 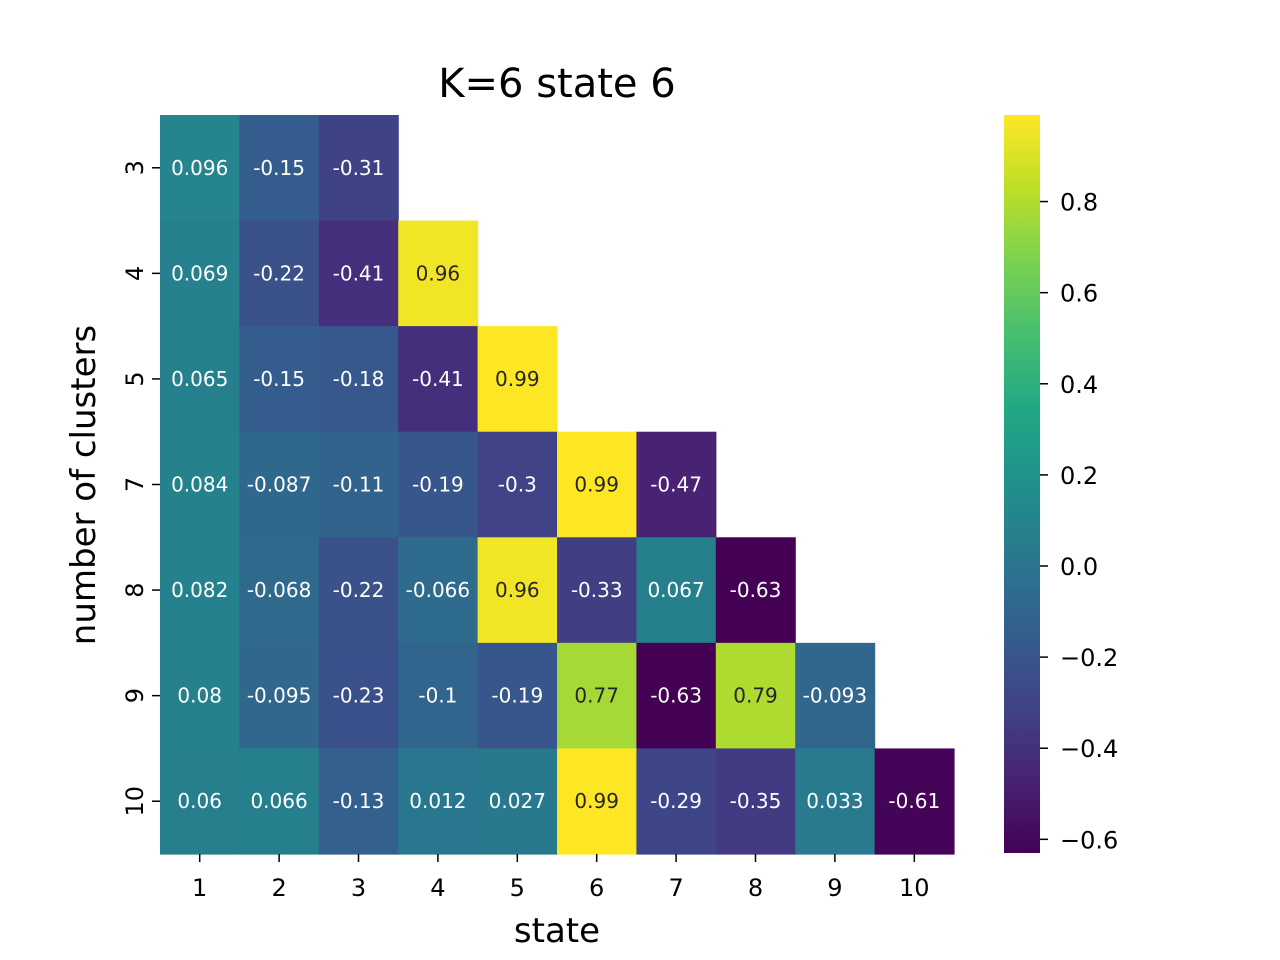 I want to click on x-tick-label: 8, so click(x=755, y=888).